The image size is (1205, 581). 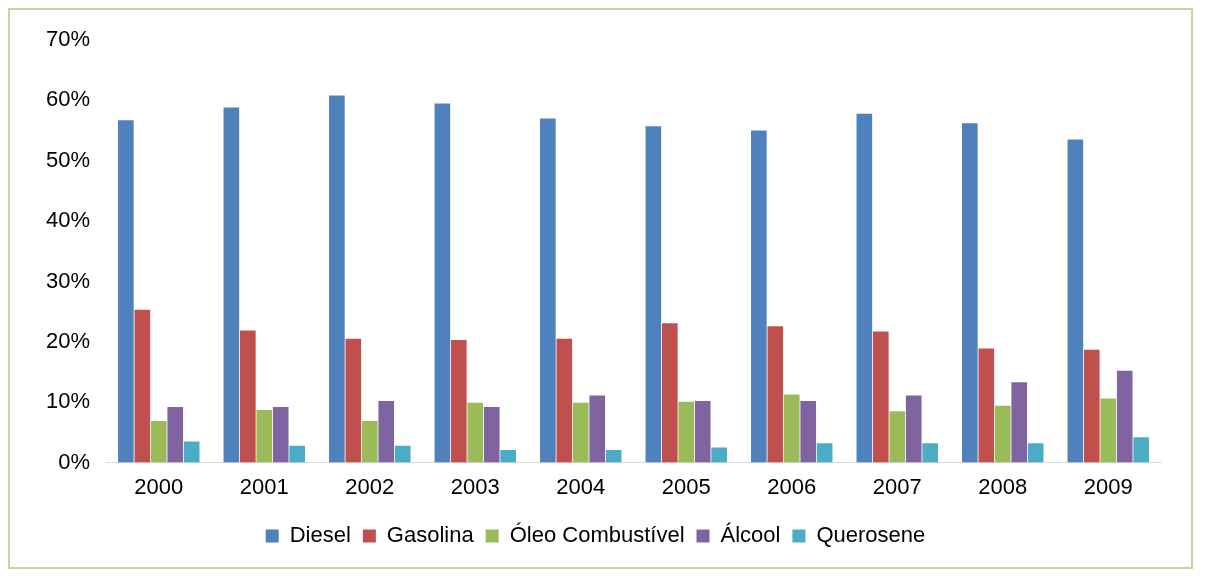 What do you see at coordinates (475, 486) in the screenshot?
I see `x-tick-label: 2003` at bounding box center [475, 486].